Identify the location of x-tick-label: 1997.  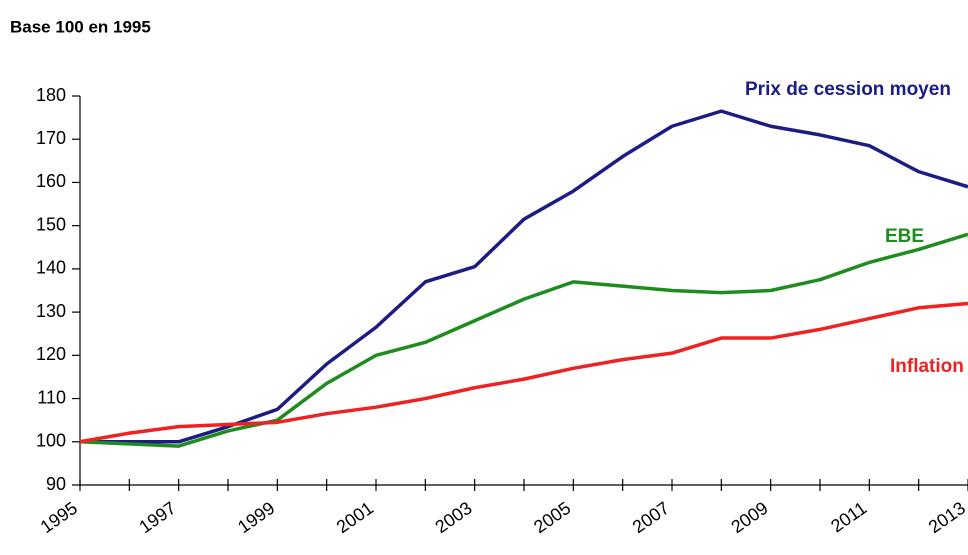
(157, 517).